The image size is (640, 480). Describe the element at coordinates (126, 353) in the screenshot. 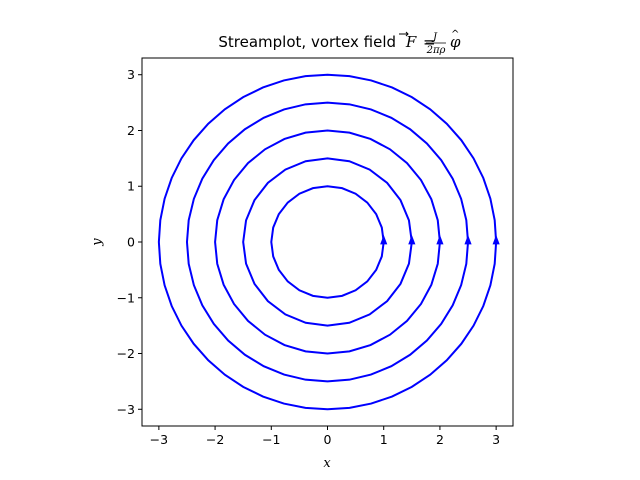

I see `y-tick-label: −2` at that location.